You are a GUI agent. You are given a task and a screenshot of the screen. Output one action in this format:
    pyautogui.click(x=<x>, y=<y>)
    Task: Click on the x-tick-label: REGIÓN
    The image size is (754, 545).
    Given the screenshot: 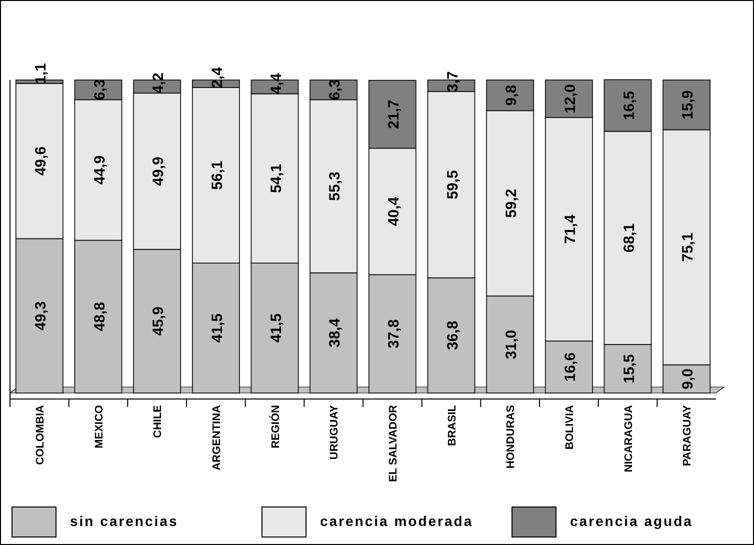 What is the action you would take?
    pyautogui.click(x=275, y=426)
    